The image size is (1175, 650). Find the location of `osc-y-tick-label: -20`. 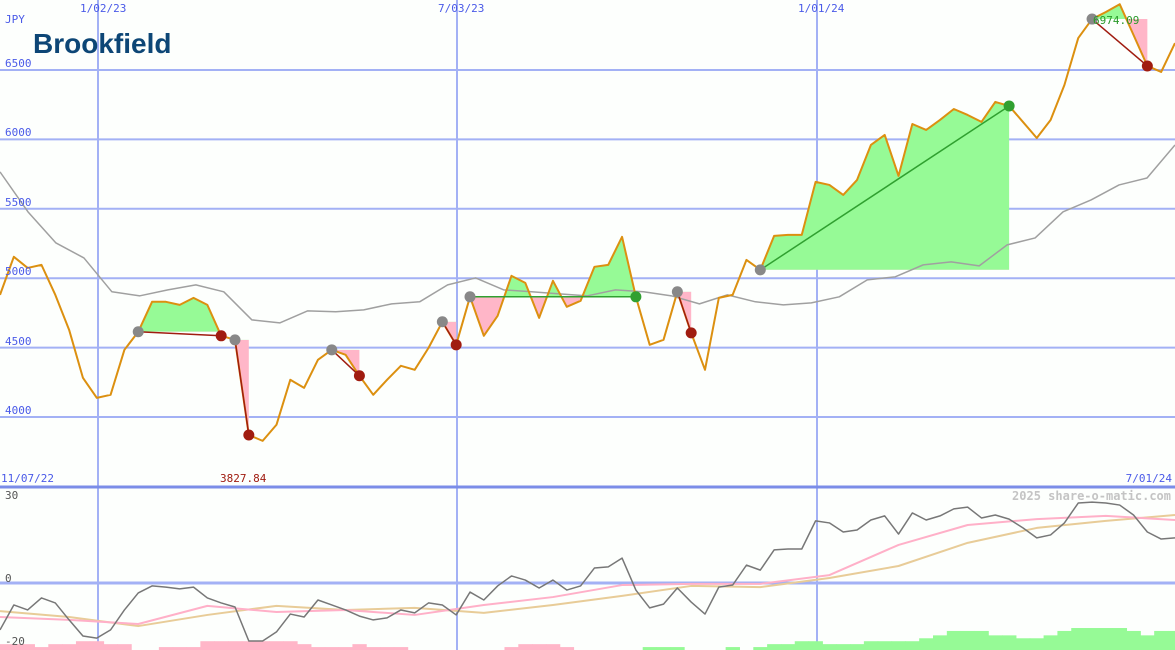

osc-y-tick-label: -20 is located at coordinates (15, 641).